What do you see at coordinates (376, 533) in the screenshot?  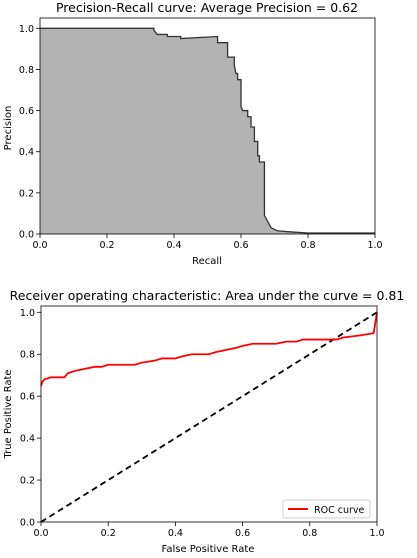 I see `roc-x-tick-label: 1.0` at bounding box center [376, 533].